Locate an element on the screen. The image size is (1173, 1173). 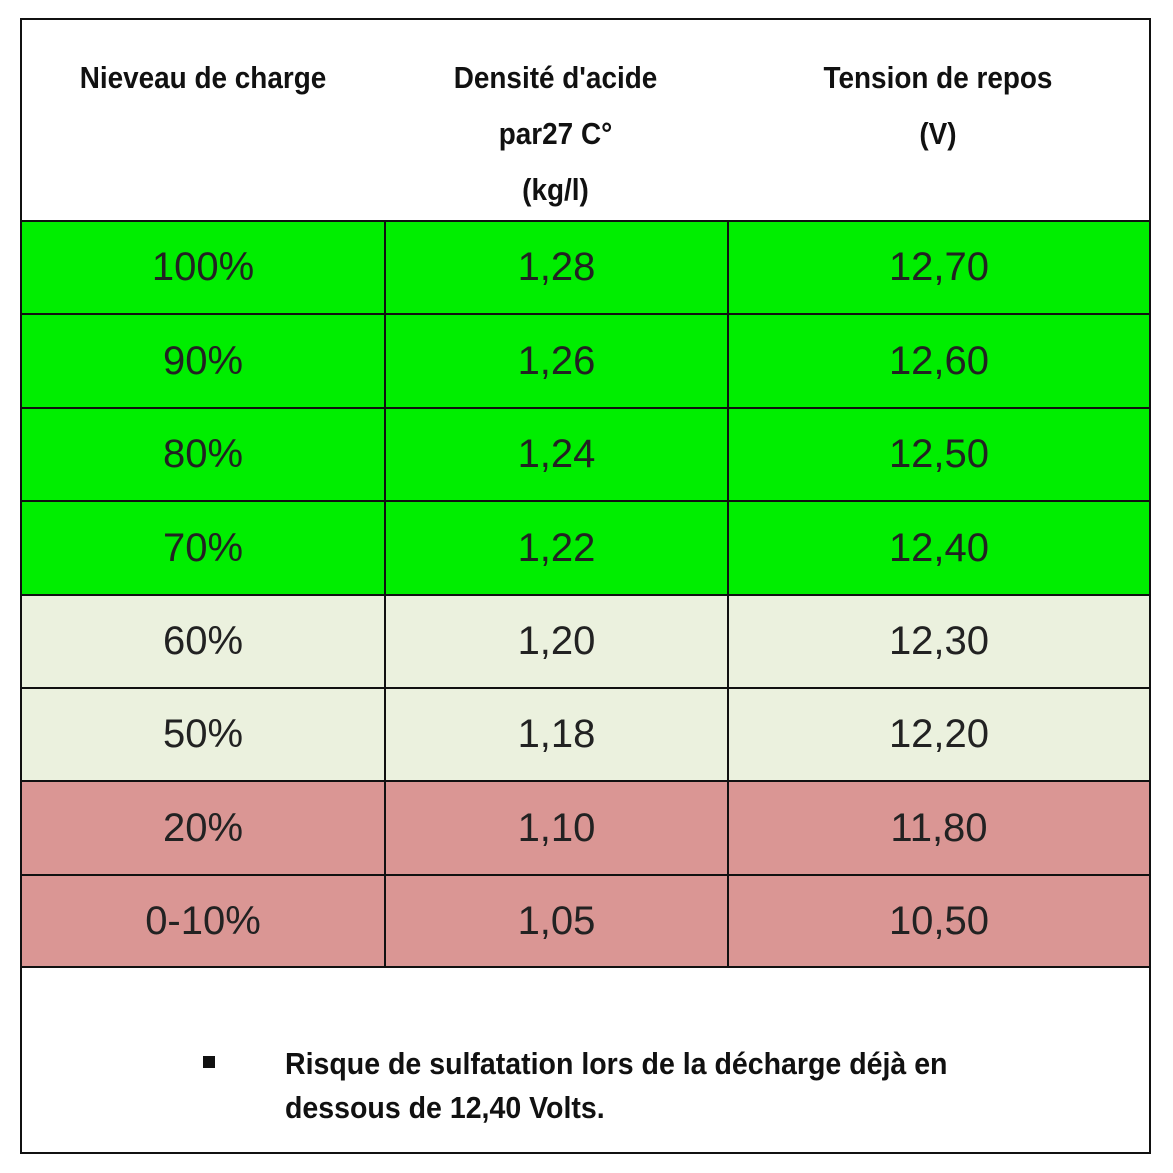
table-cell: 90% is located at coordinates (203, 360).